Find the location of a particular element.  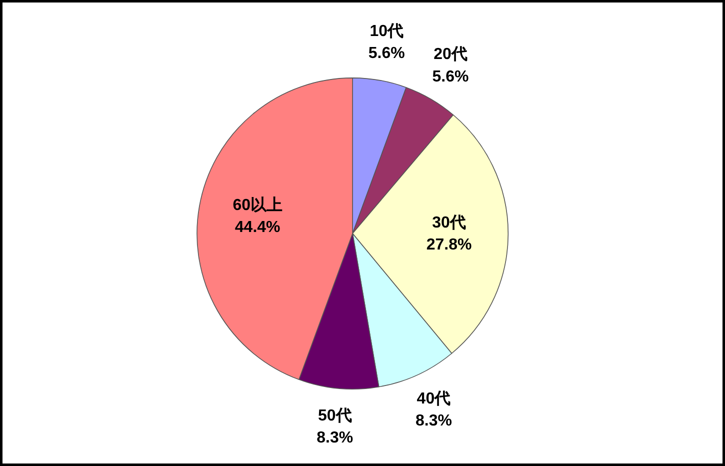

slice-label: 20代 is located at coordinates (451, 54).